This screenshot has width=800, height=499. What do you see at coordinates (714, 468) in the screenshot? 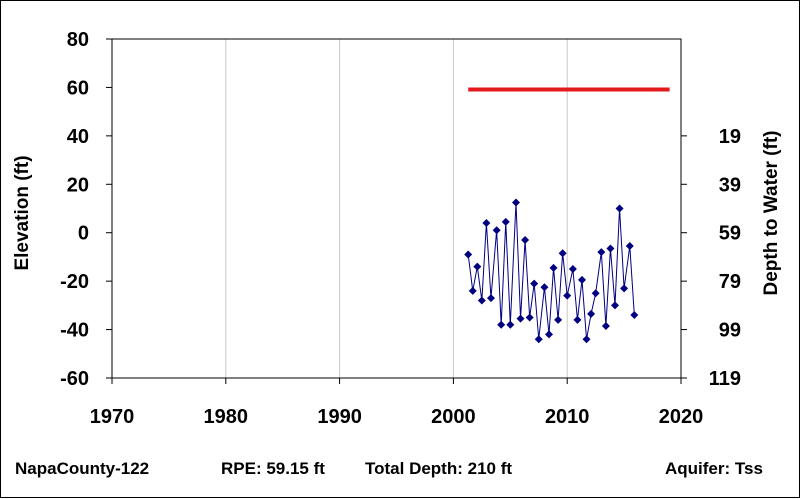
I see `aquifer-text: Aquifer: Tss` at bounding box center [714, 468].